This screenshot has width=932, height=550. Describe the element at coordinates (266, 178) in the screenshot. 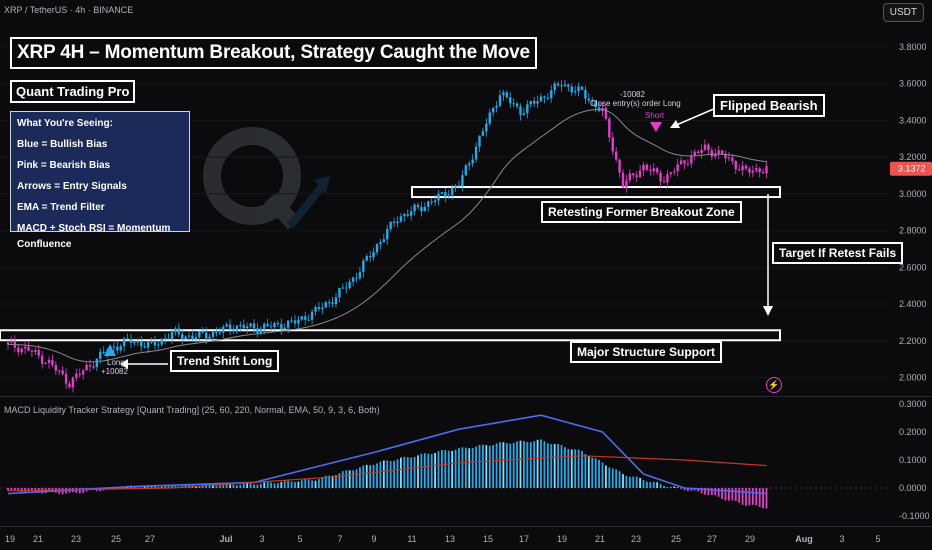

I see `quant-logo-watermark` at that location.